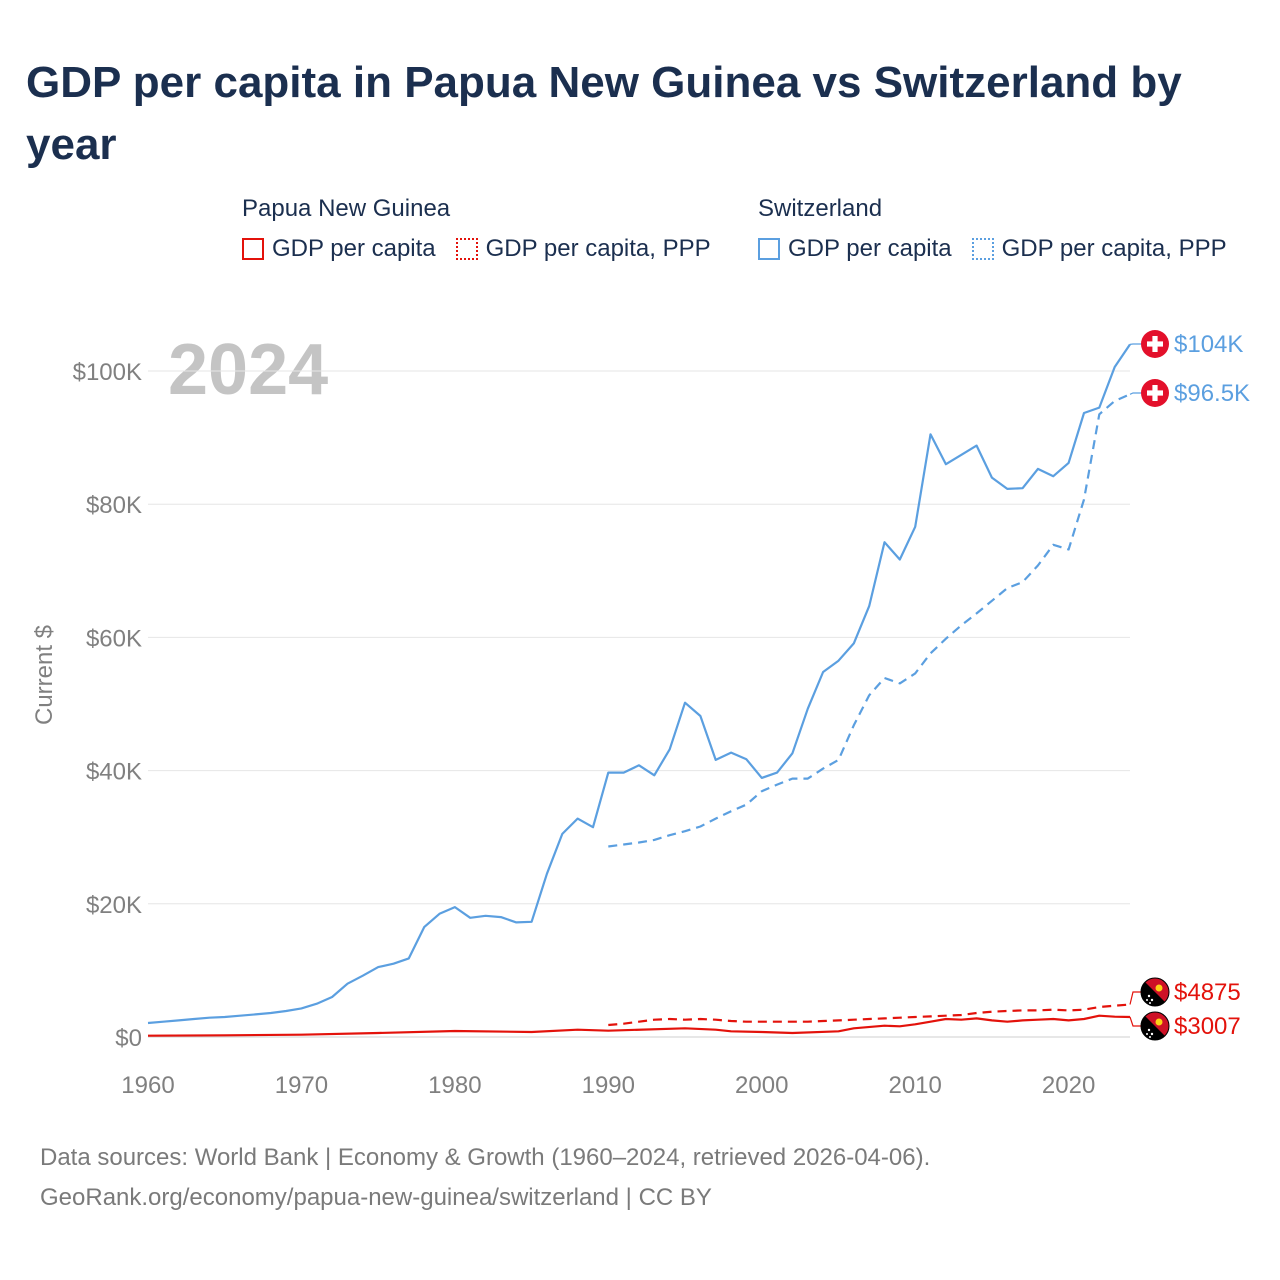 The image size is (1280, 1280). Describe the element at coordinates (114, 505) in the screenshot. I see `y-tick-label: $80K` at that location.